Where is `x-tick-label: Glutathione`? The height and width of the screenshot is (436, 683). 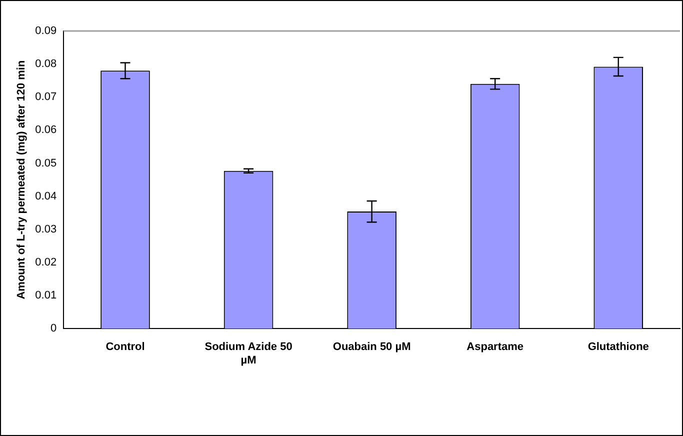 x-tick-label: Glutathione is located at coordinates (618, 347).